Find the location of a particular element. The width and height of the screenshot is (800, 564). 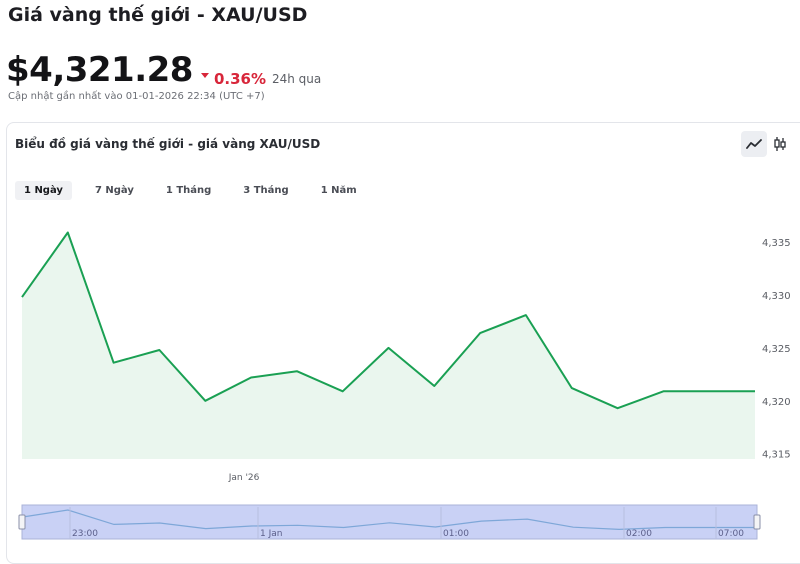

y-tick-label: 4,335 is located at coordinates (776, 243).